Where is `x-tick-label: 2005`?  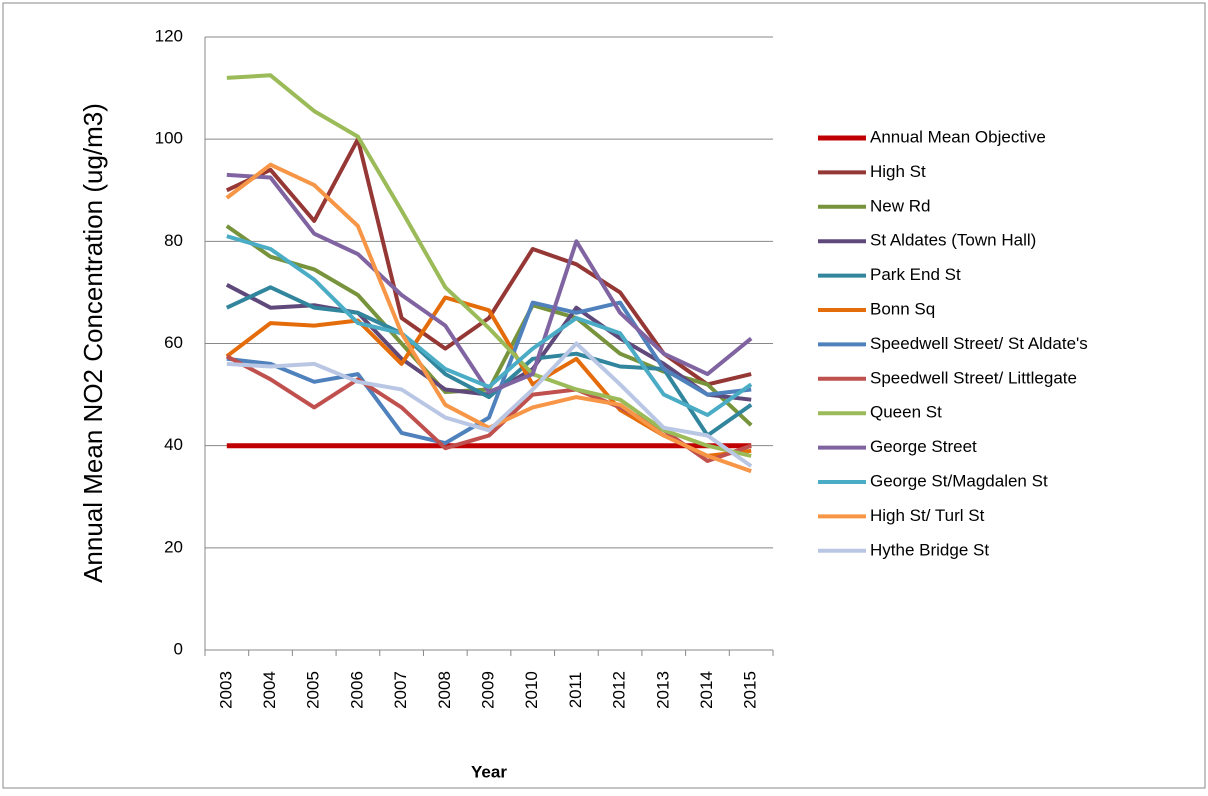
x-tick-label: 2005 is located at coordinates (313, 690).